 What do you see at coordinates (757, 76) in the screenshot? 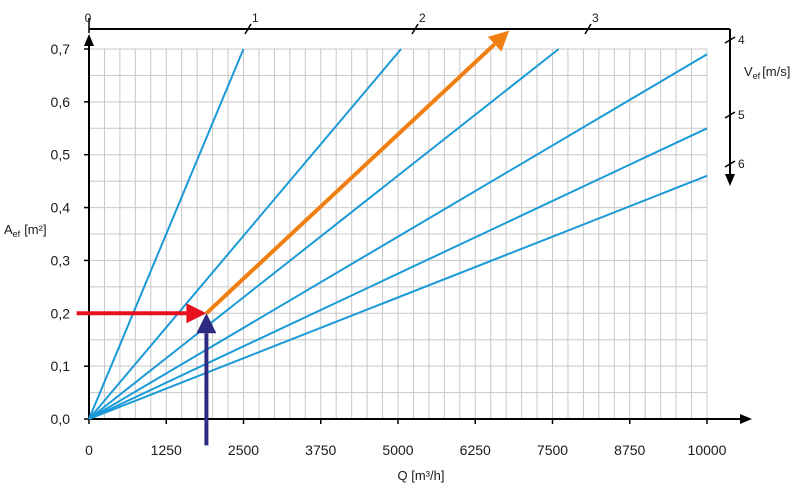
I see `right-axis-label-sub: ef` at bounding box center [757, 76].